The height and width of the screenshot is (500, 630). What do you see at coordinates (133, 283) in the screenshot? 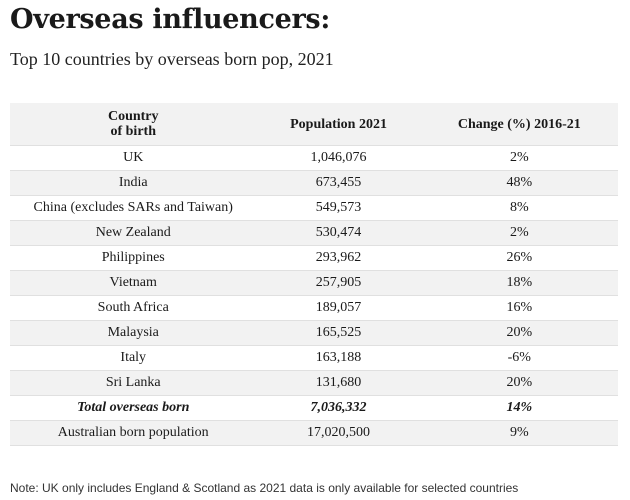
I see `cell-country: Vietnam` at bounding box center [133, 283].